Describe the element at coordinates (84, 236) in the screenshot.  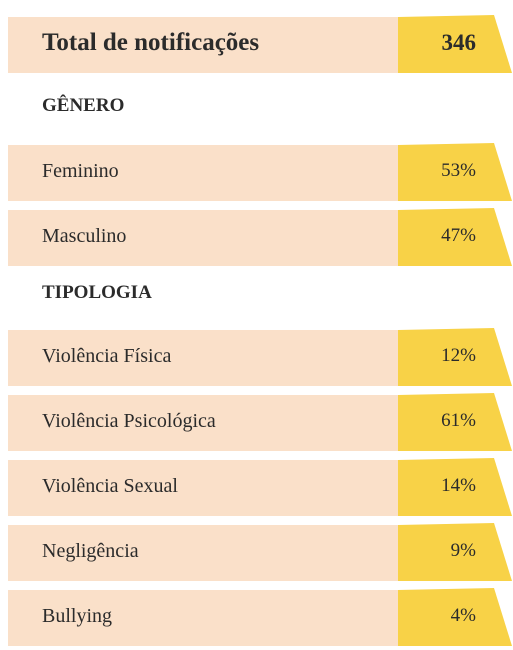
I see `row-label: Masculino` at that location.